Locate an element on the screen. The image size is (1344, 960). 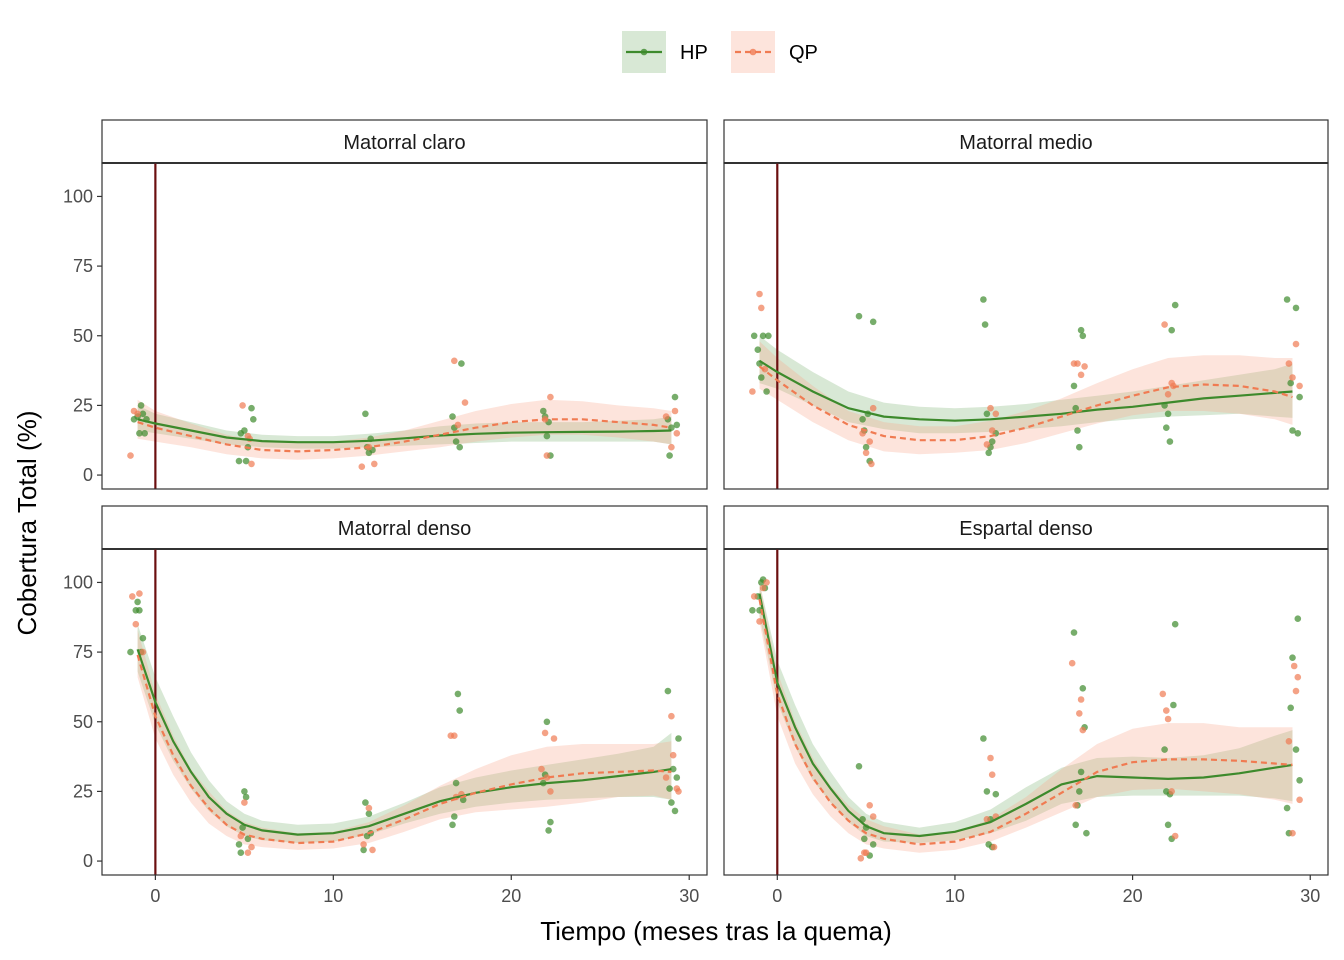
y-tick-label: 25 is located at coordinates (83, 405).